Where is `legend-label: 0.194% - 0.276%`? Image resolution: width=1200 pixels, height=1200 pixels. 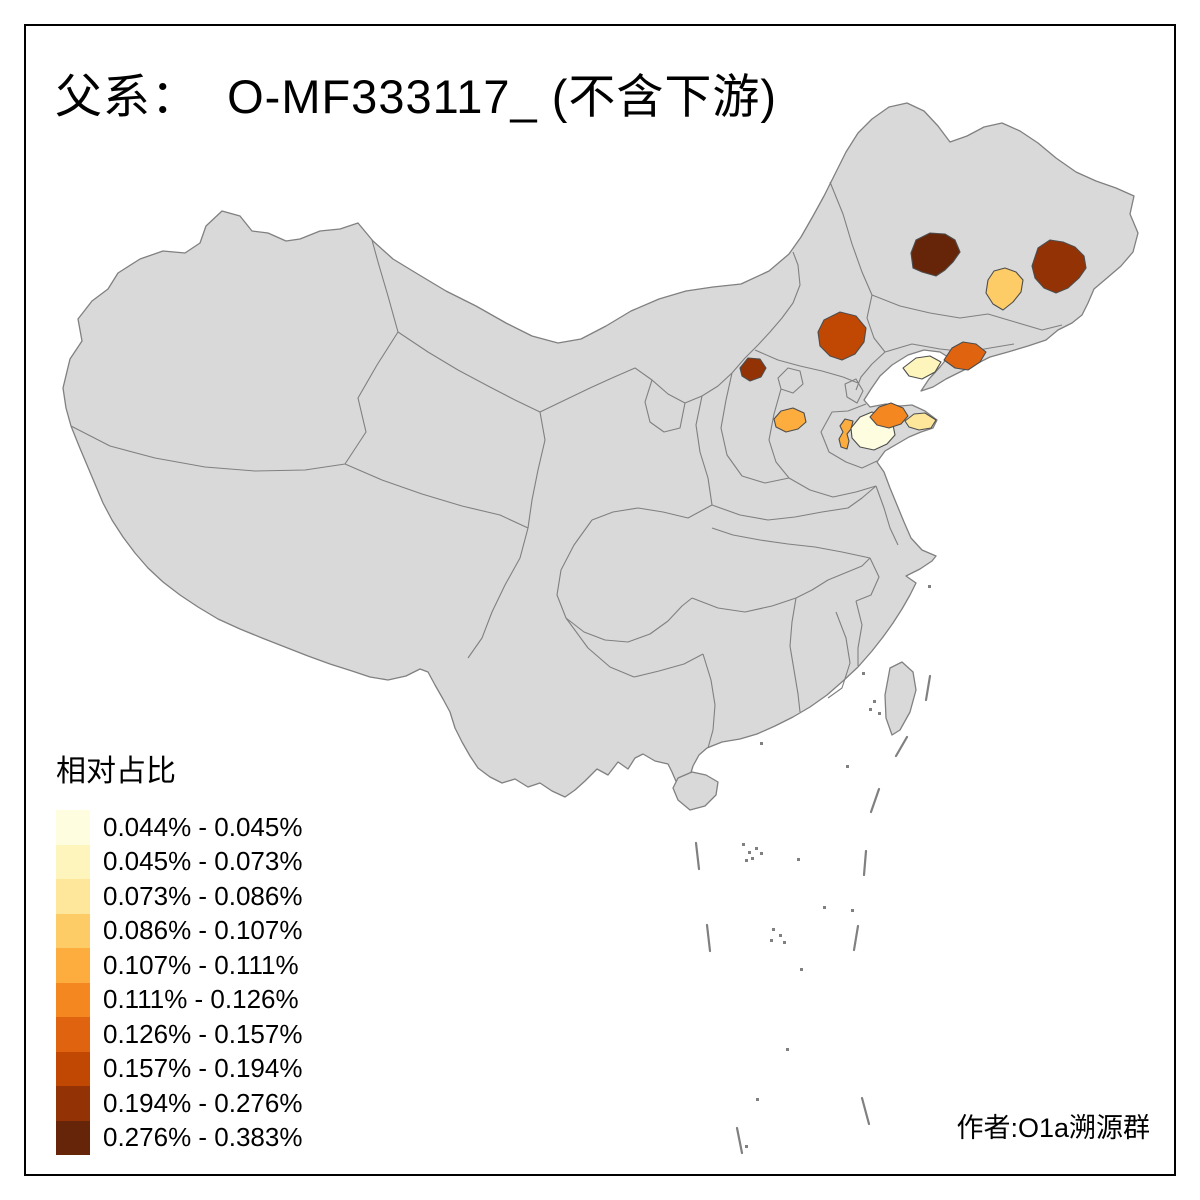 legend-label: 0.194% - 0.276% is located at coordinates (203, 1102).